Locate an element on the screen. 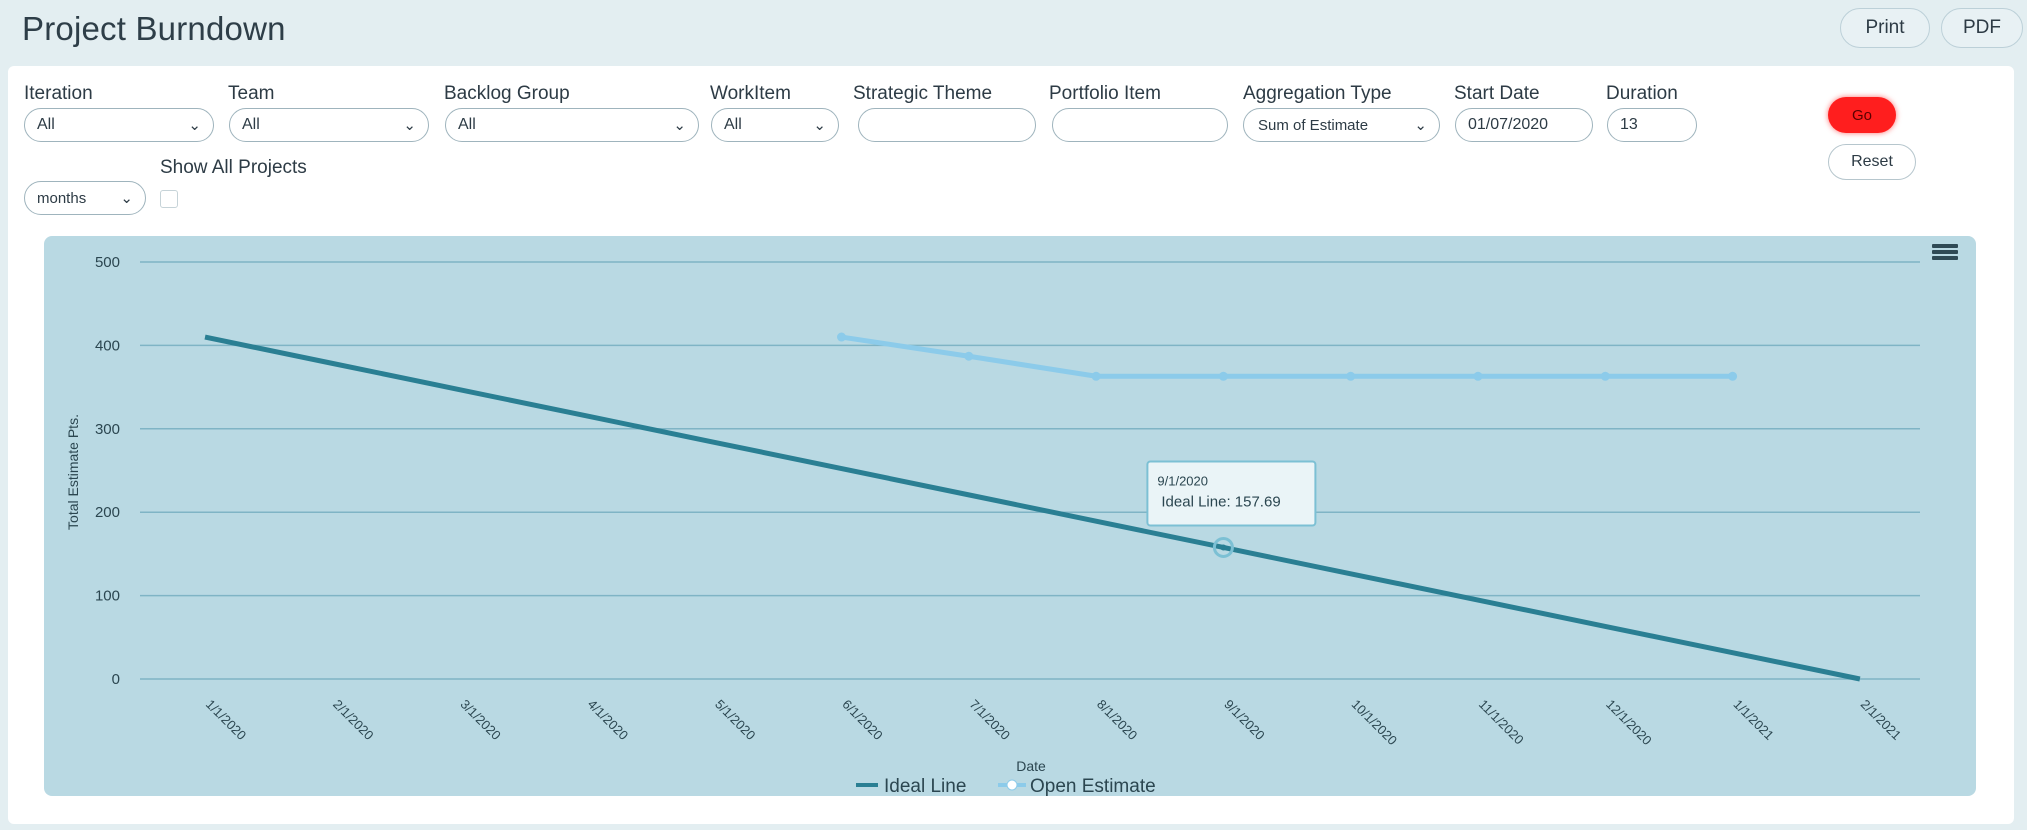 The image size is (2027, 830). x-tick-label: 2/1/2020 is located at coordinates (353, 720).